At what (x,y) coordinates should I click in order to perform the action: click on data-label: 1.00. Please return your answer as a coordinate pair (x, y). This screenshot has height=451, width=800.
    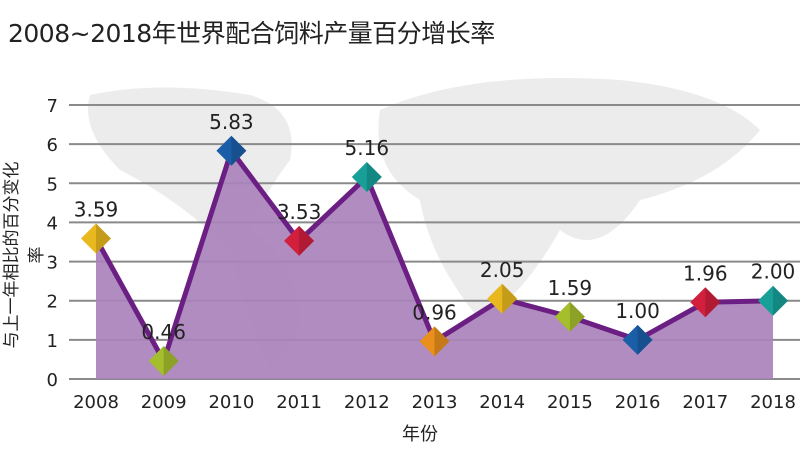
    Looking at the image, I should click on (637, 311).